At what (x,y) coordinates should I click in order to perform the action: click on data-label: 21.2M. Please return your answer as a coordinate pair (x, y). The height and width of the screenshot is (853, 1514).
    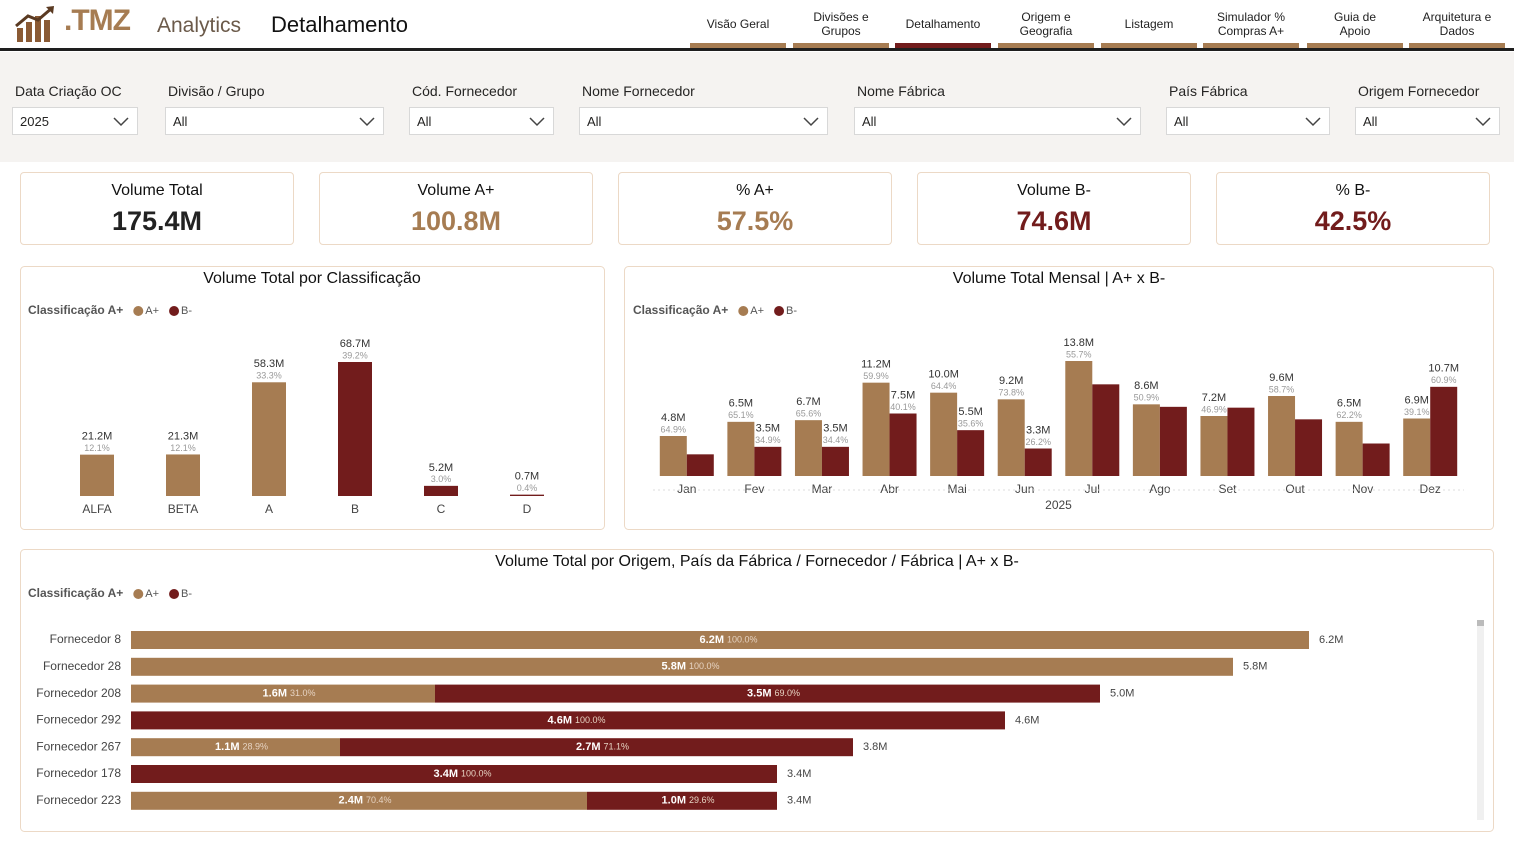
    Looking at the image, I should click on (97, 437).